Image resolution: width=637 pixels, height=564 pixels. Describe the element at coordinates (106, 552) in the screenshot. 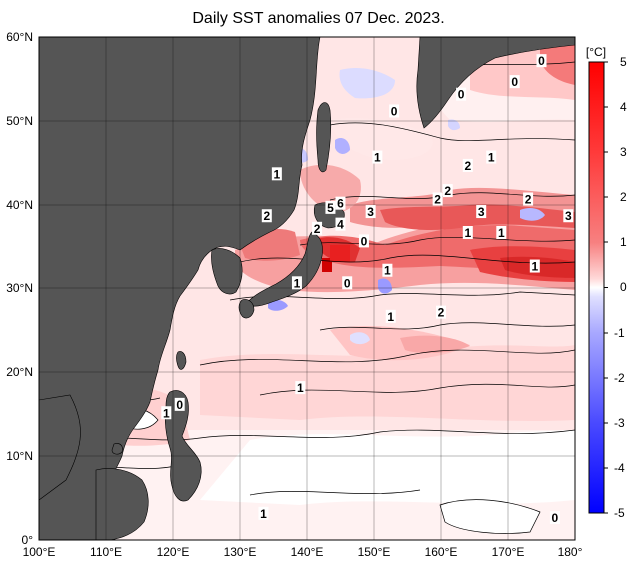

I see `lon-label-110: 110°E` at that location.